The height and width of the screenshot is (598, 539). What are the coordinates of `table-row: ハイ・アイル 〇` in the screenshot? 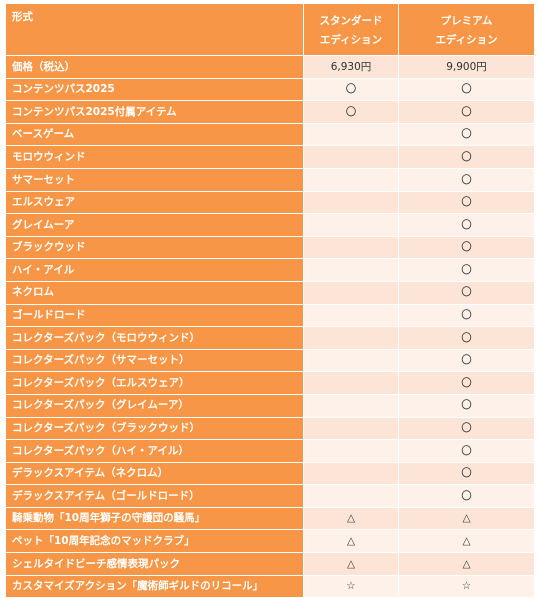 It's located at (270, 270).